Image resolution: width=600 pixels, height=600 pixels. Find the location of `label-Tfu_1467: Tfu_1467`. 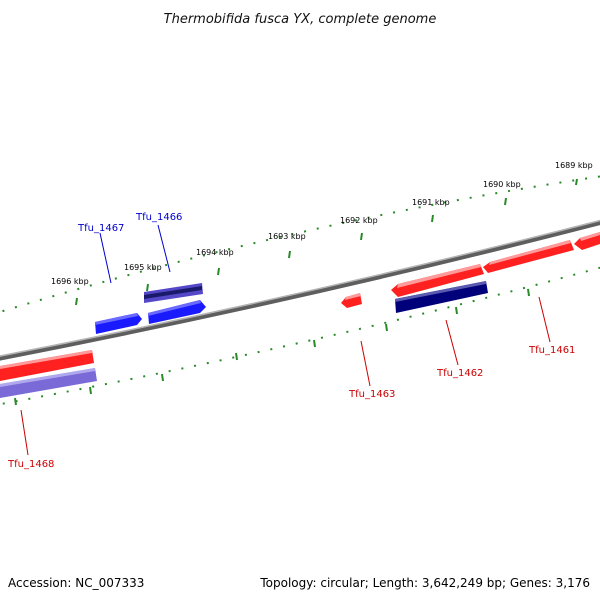

label-Tfu_1467: Tfu_1467 is located at coordinates (100, 228).